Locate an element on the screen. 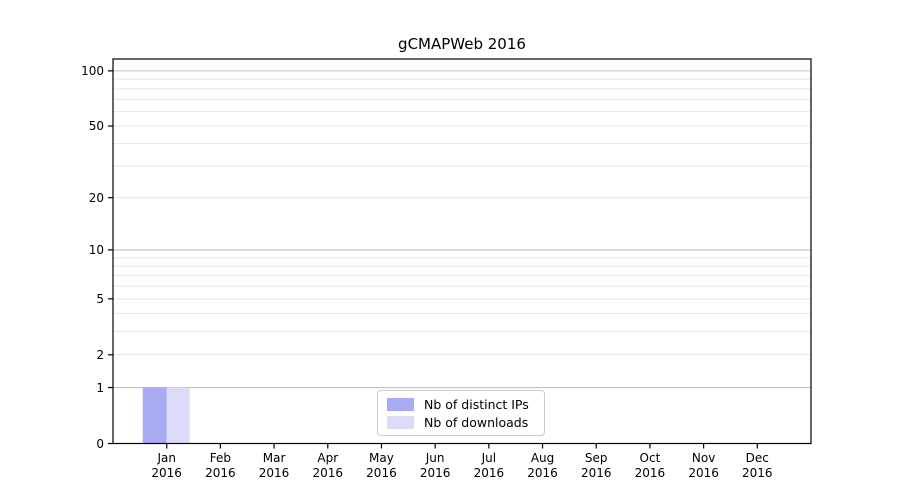 This screenshot has width=900, height=500. x-tick-label-may: May 2016 is located at coordinates (381, 465).